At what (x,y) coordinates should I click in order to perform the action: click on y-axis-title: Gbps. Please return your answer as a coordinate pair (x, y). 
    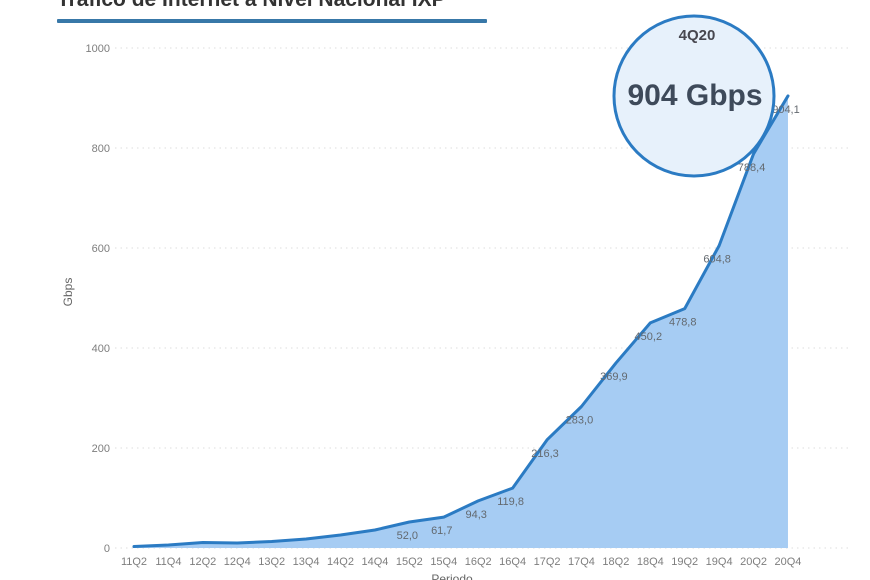
    Looking at the image, I should click on (68, 292).